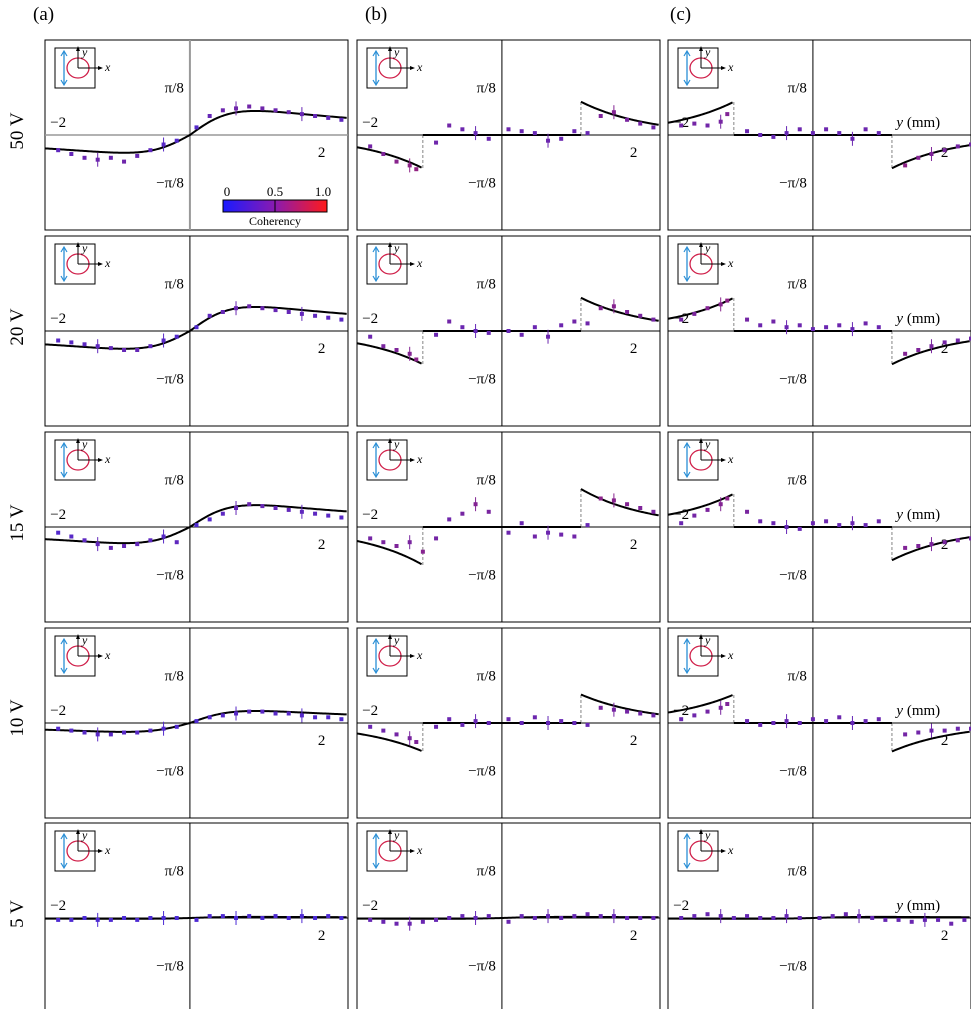 This screenshot has width=971, height=1009. What do you see at coordinates (819, 135) in the screenshot?
I see `panel-c-50v: π/8−π/8−22y (mm)yx` at bounding box center [819, 135].